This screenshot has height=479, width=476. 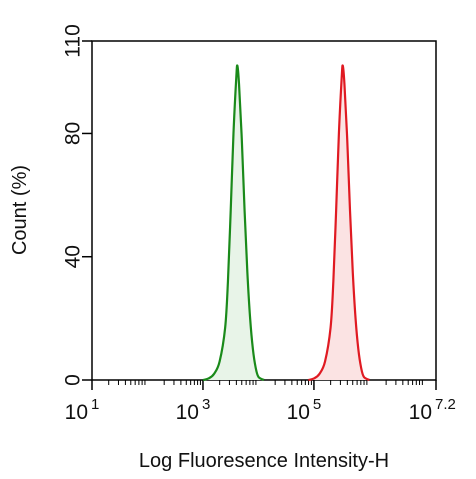 I want to click on x-minor-ticks, so click(x=265, y=382).